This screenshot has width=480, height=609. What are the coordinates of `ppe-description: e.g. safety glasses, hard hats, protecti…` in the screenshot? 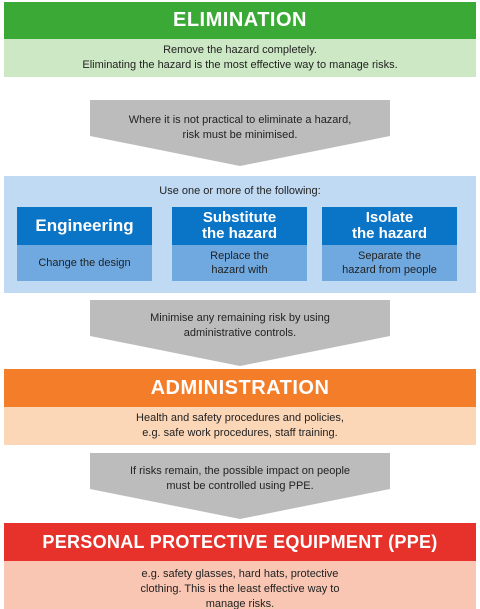 It's located at (240, 585).